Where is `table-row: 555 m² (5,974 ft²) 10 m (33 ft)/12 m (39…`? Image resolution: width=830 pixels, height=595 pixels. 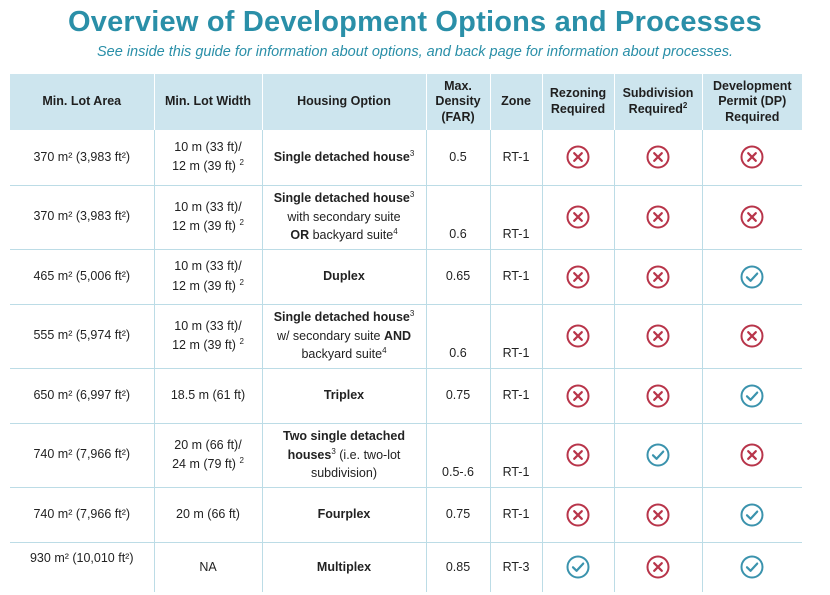 table-row: 555 m² (5,974 ft²) 10 m (33 ft)/12 m (39… is located at coordinates (406, 336).